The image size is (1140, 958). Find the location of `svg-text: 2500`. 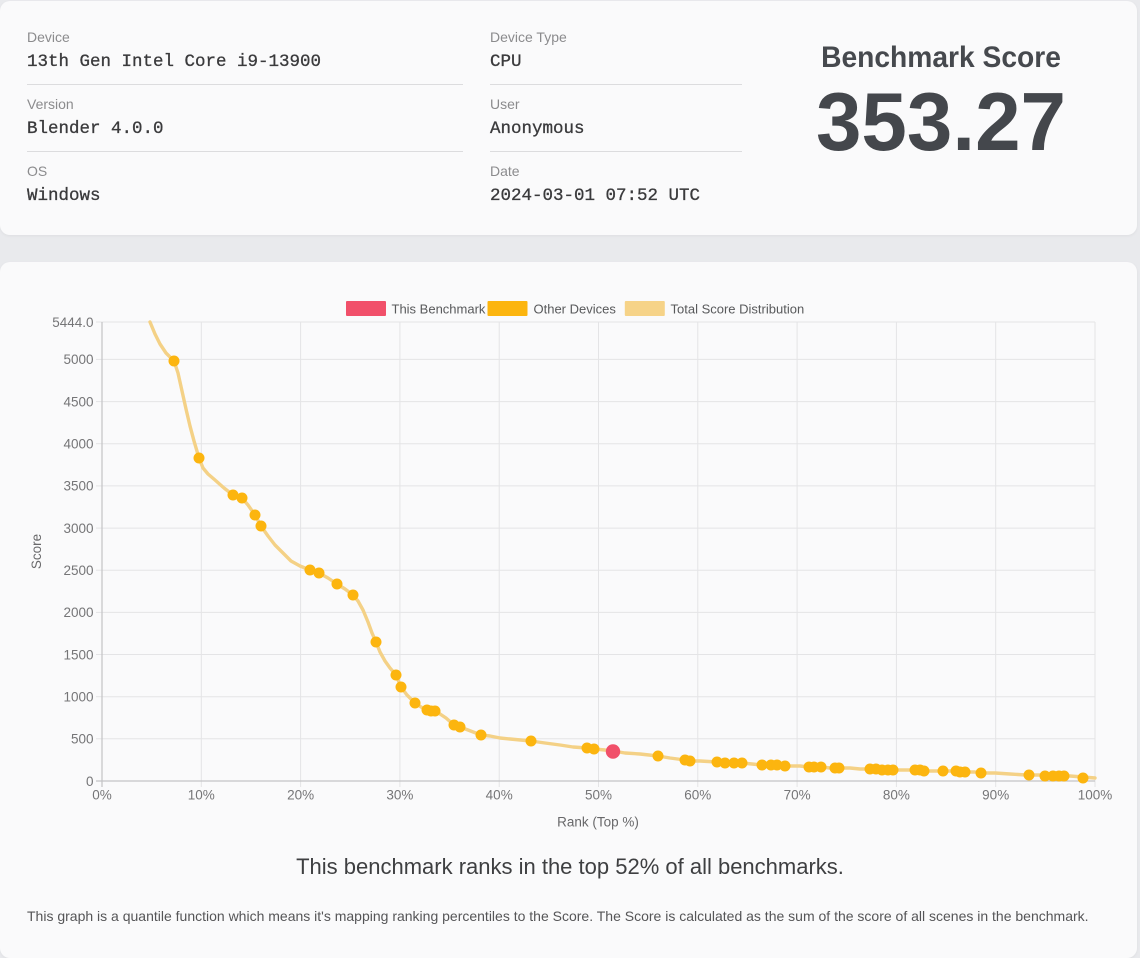

svg-text: 2500 is located at coordinates (78, 570).